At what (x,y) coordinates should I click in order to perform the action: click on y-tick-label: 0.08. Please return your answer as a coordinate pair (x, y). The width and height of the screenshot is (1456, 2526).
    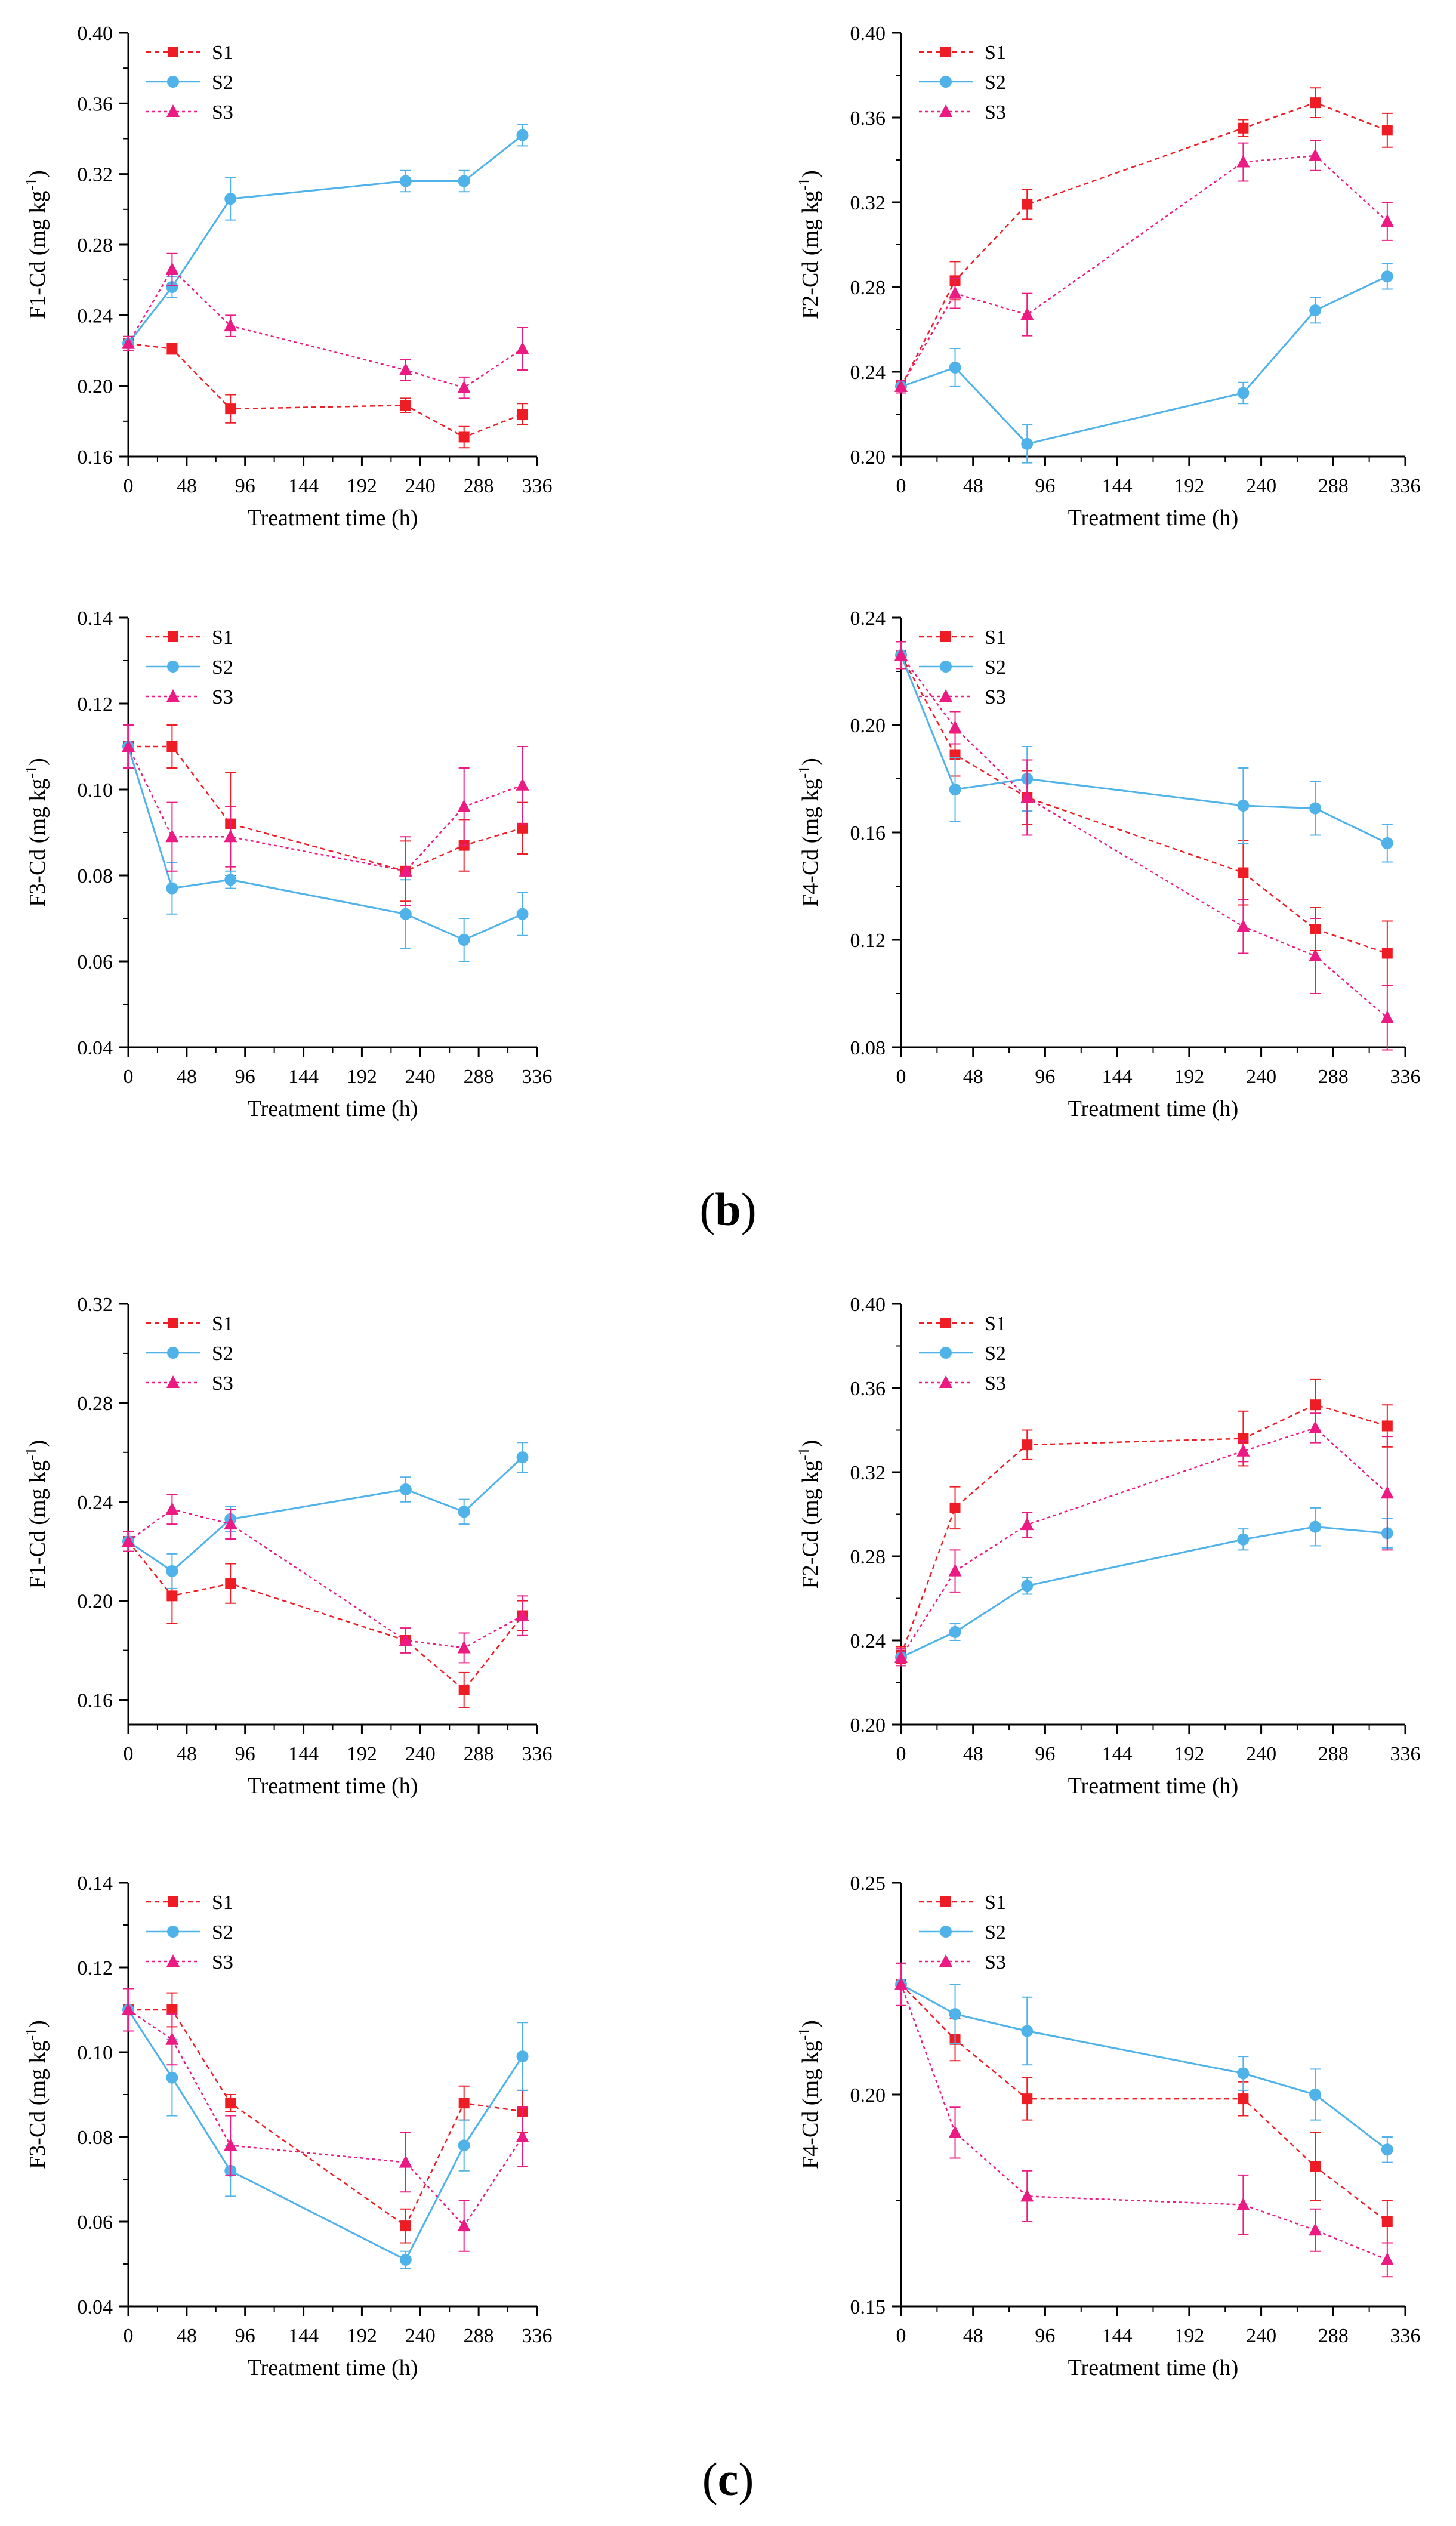
    Looking at the image, I should click on (868, 1048).